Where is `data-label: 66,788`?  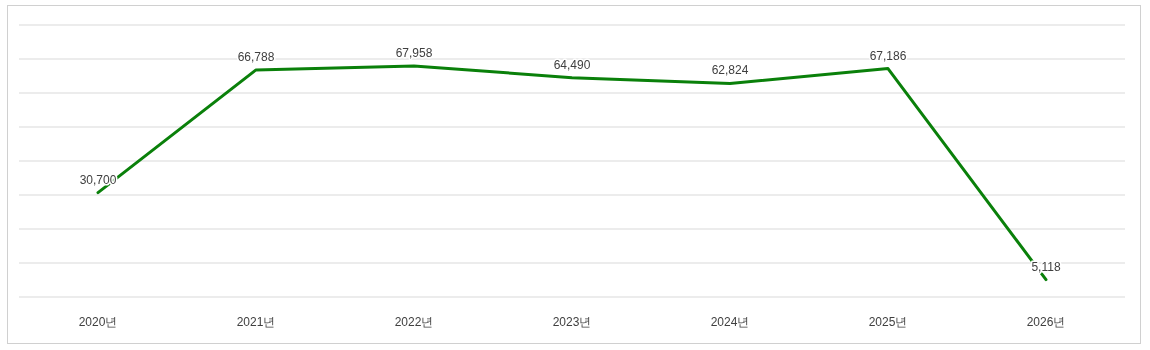 data-label: 66,788 is located at coordinates (256, 56).